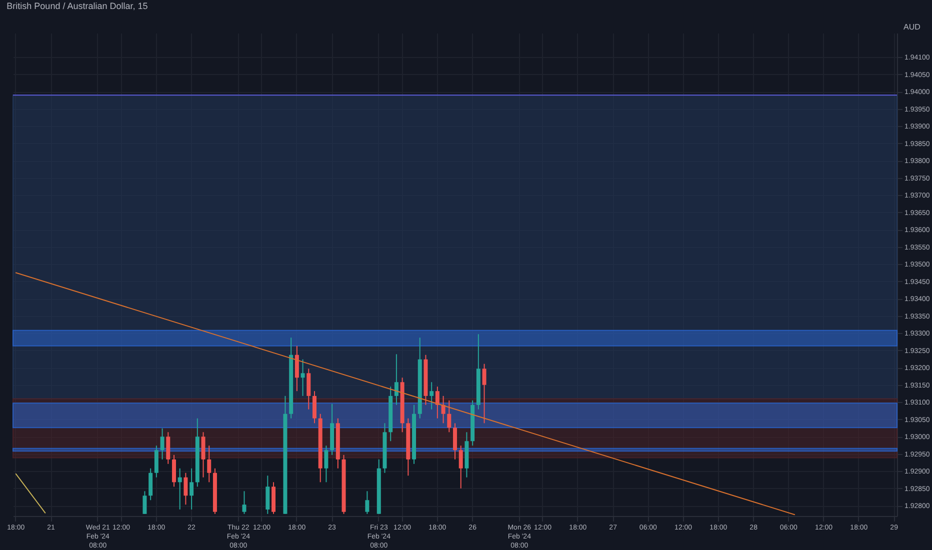  I want to click on y-axis-title: AUD, so click(912, 27).